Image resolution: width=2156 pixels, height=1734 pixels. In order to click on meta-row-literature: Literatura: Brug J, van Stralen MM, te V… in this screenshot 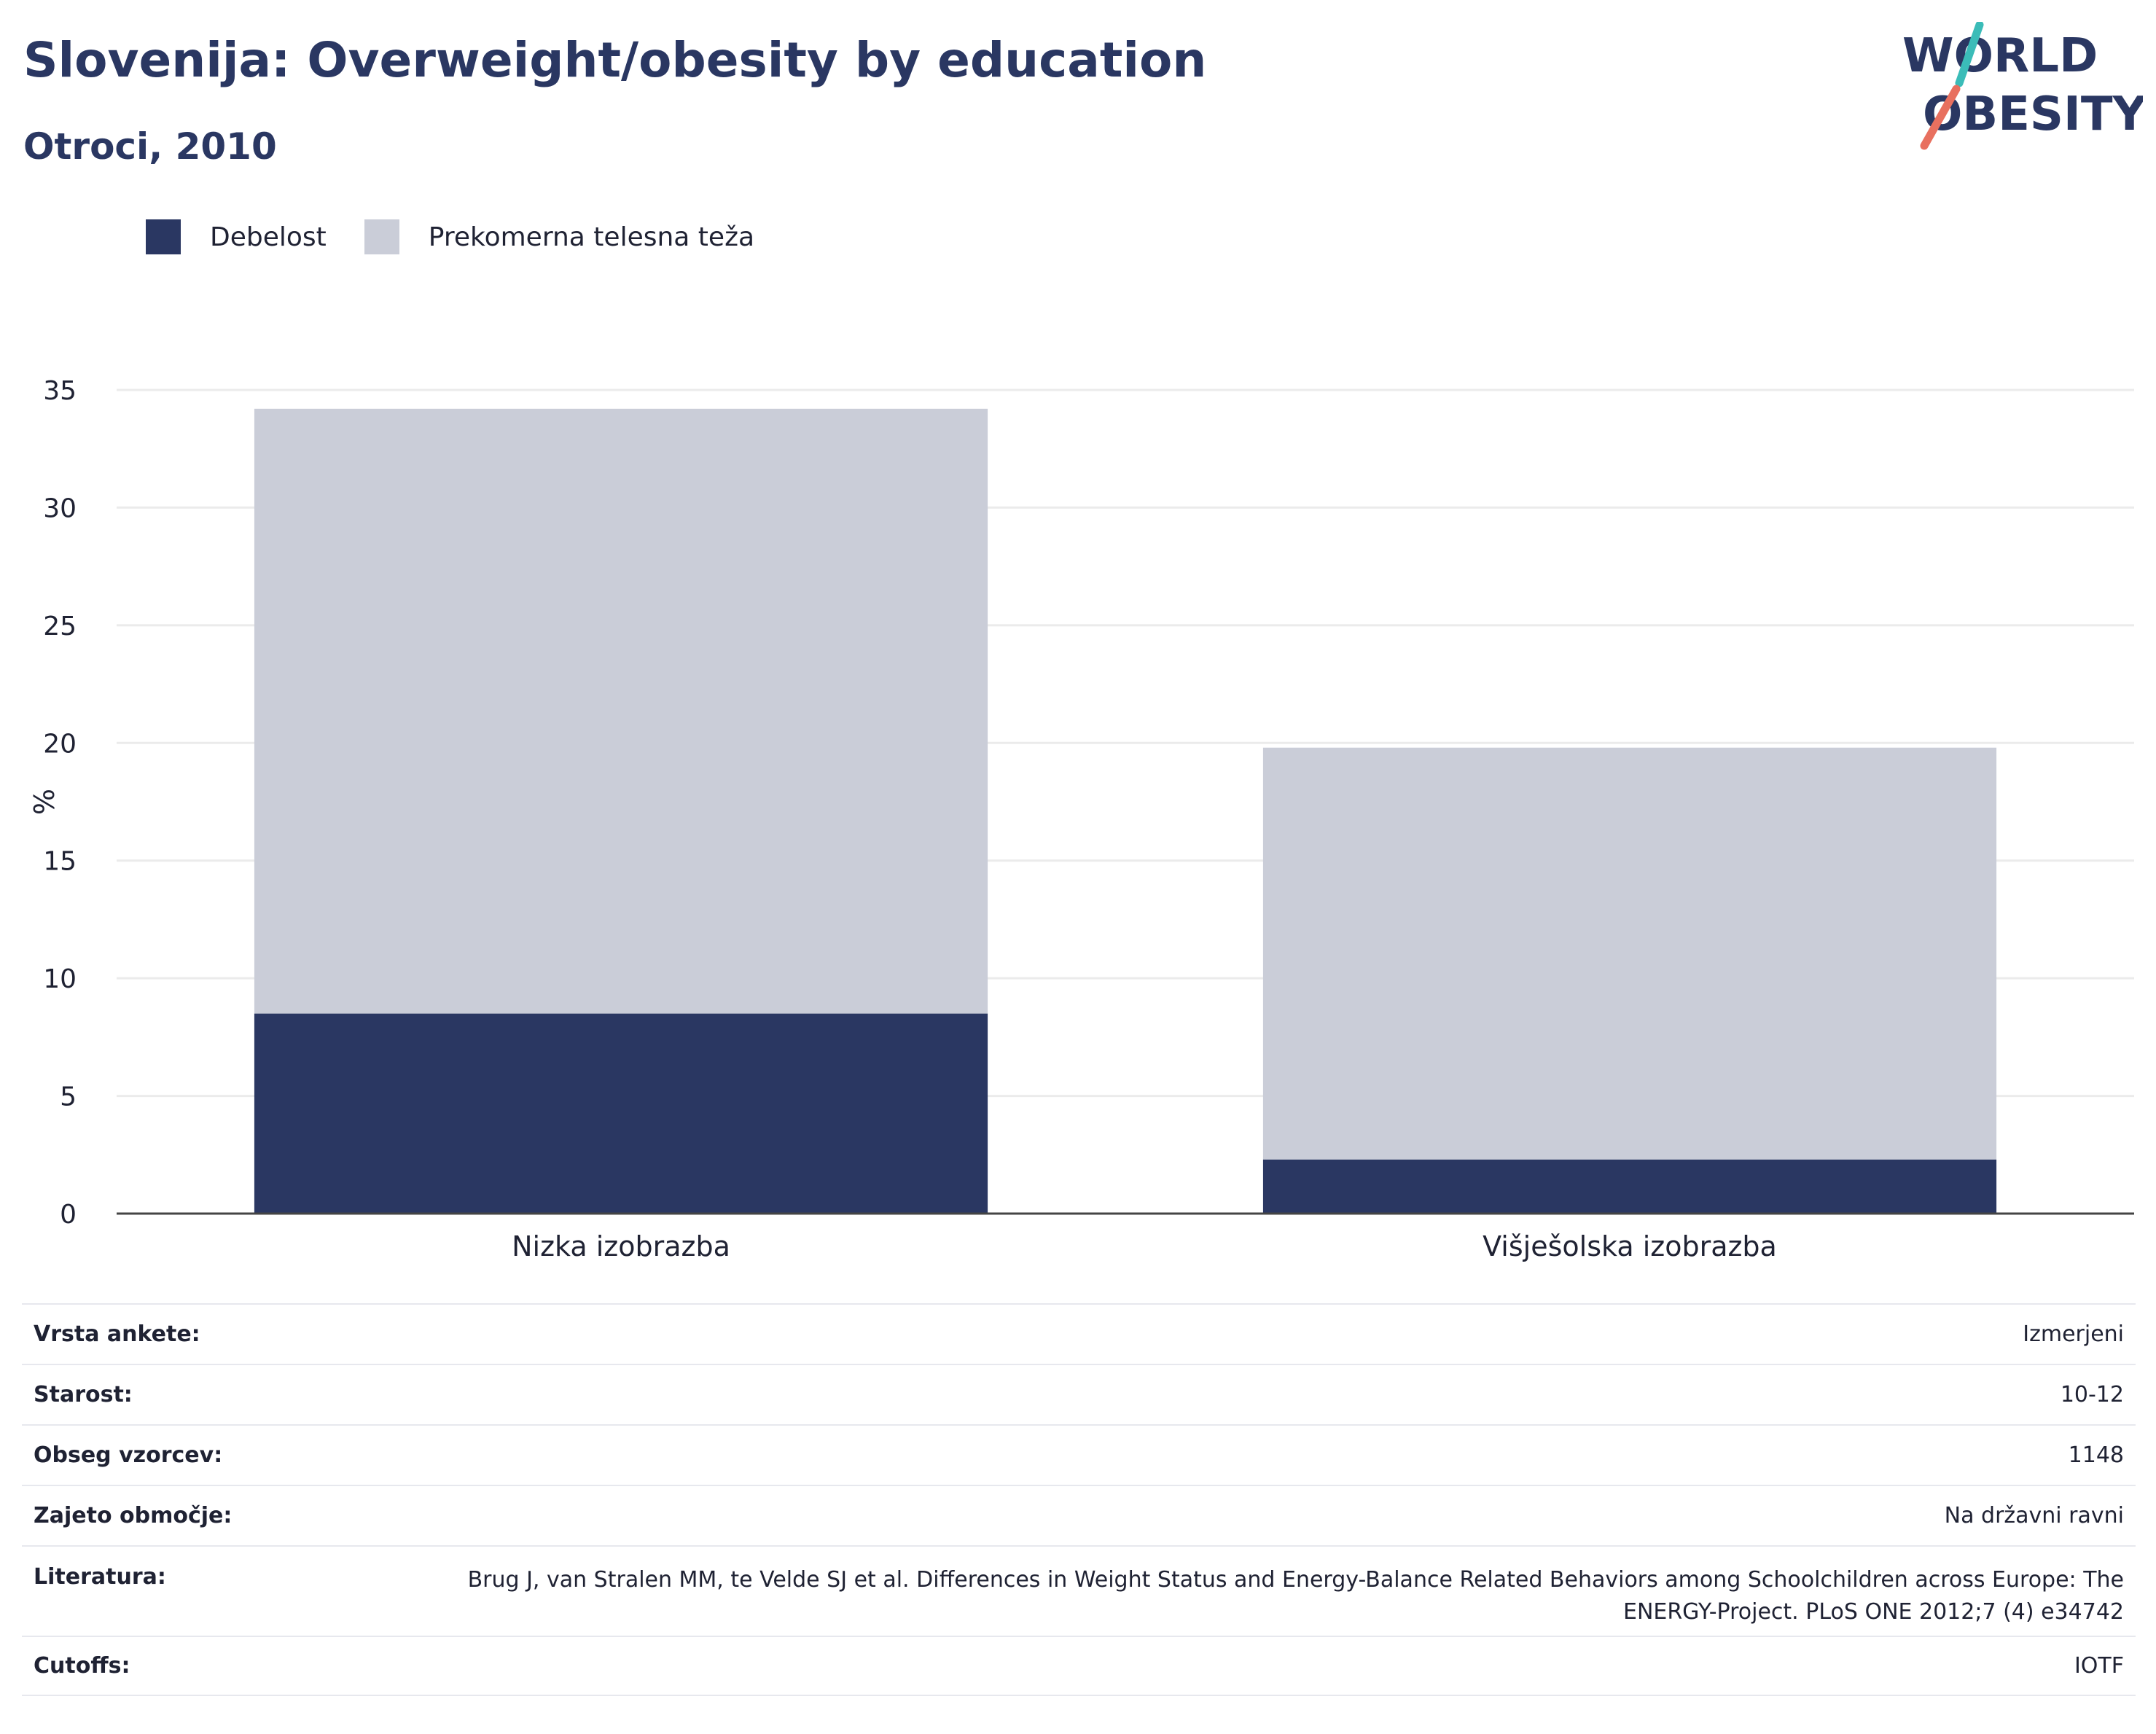, I will do `click(1079, 1590)`.